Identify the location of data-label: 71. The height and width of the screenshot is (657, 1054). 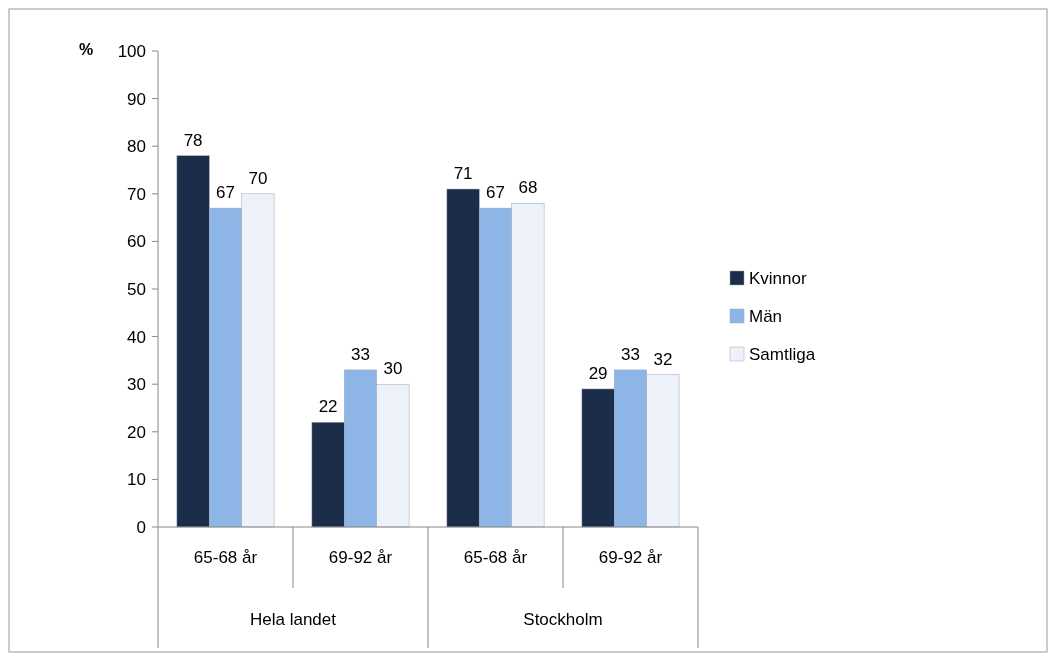
(463, 174).